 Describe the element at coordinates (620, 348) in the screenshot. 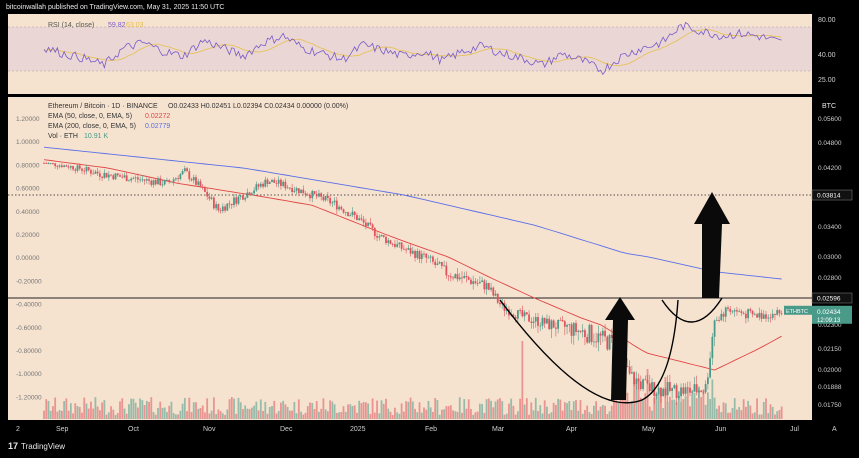

I see `up-arrow-left-annotation` at that location.